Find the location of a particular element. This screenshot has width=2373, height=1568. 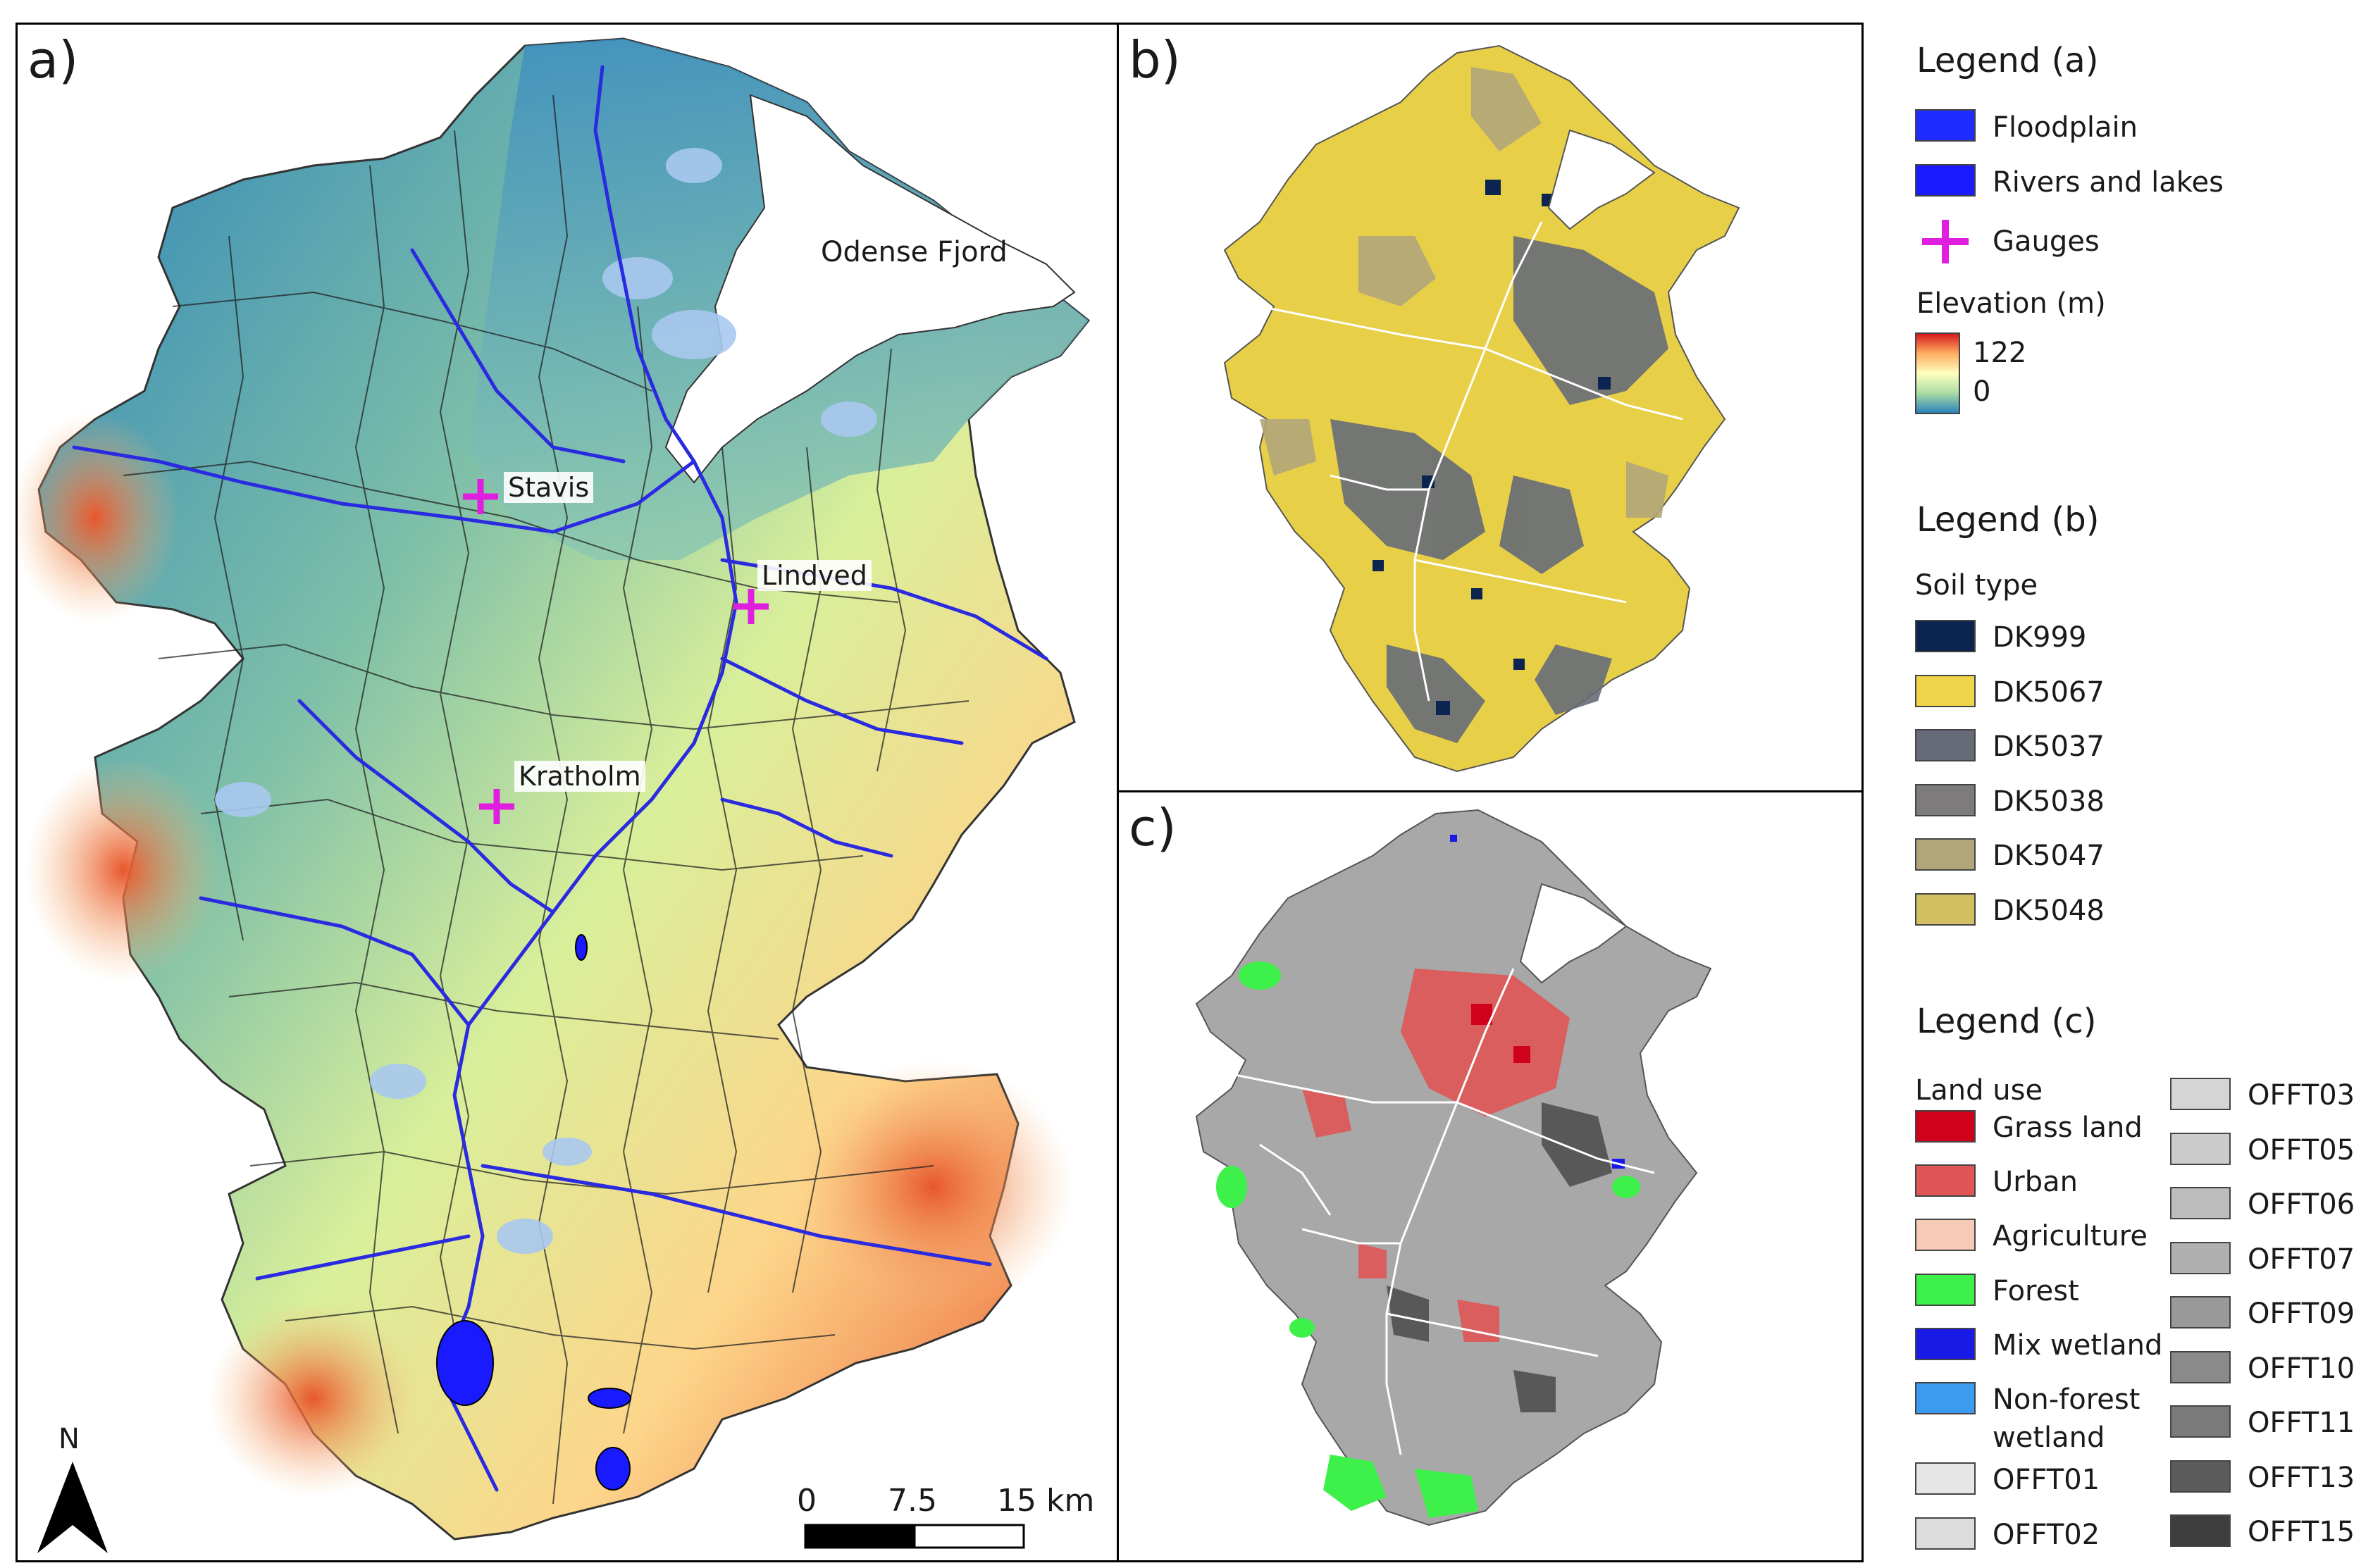

lake-small is located at coordinates (581, 947).